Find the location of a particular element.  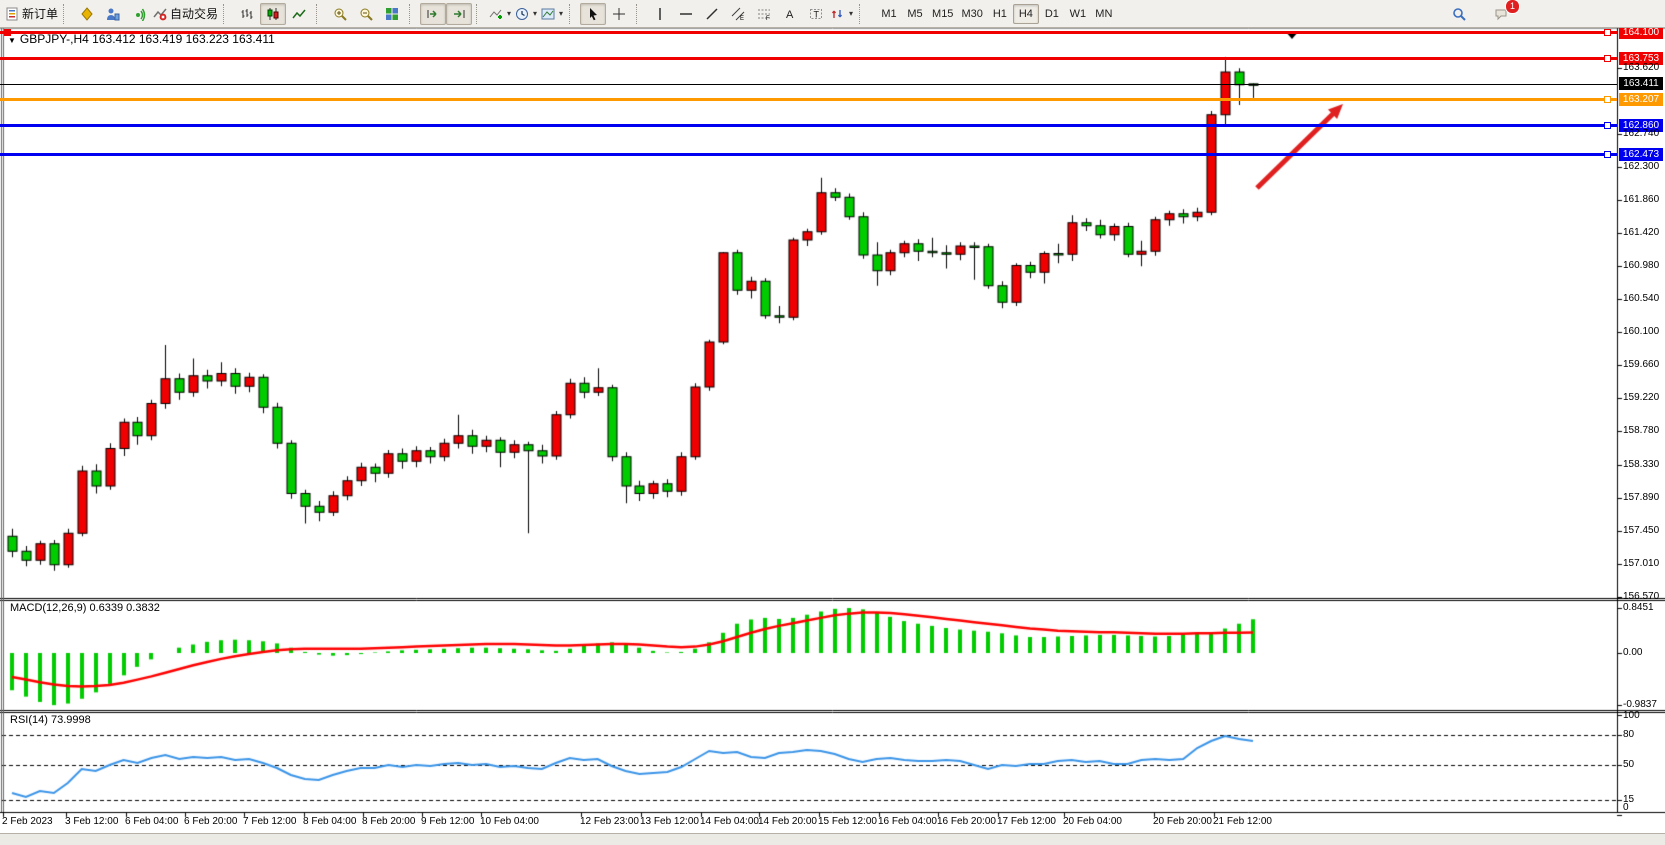

line-handle-163.753 is located at coordinates (1607, 58).